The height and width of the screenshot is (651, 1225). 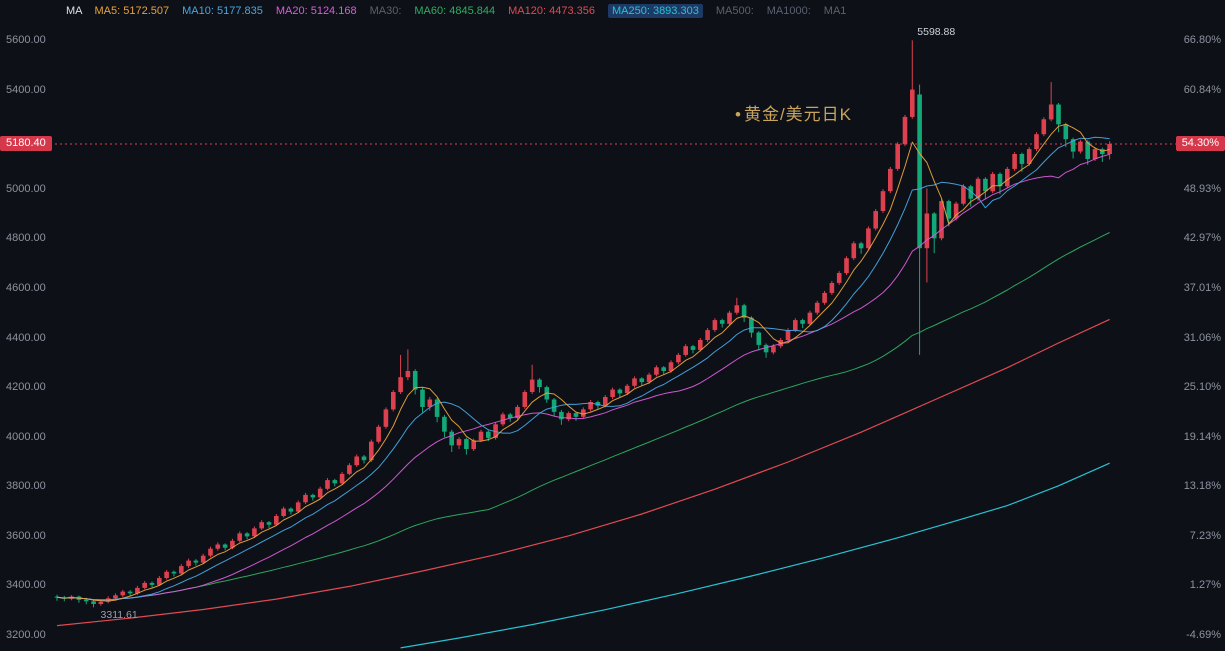 I want to click on ma-legend-title: MA, so click(x=74, y=11).